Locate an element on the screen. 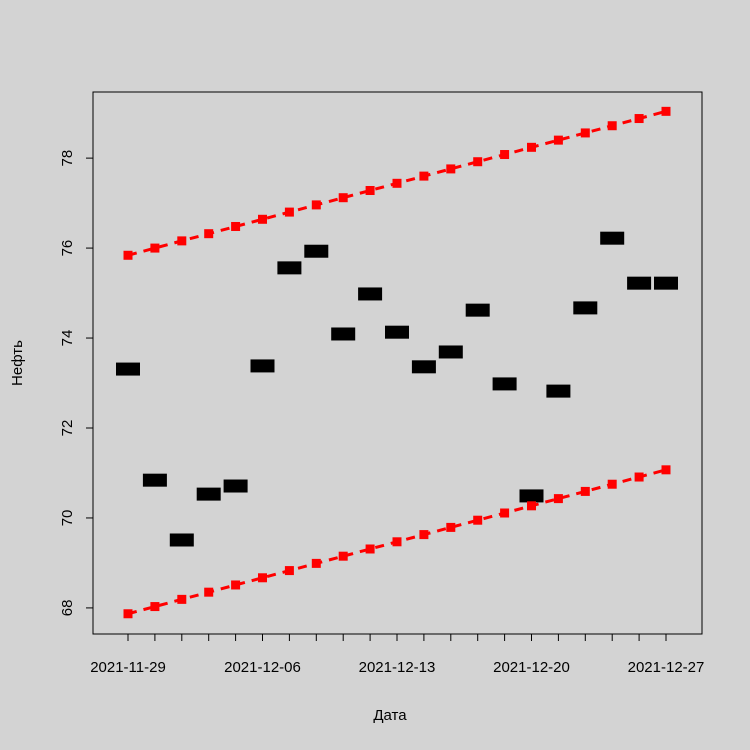  x-tick-label: 2021-12-20 is located at coordinates (531, 667).